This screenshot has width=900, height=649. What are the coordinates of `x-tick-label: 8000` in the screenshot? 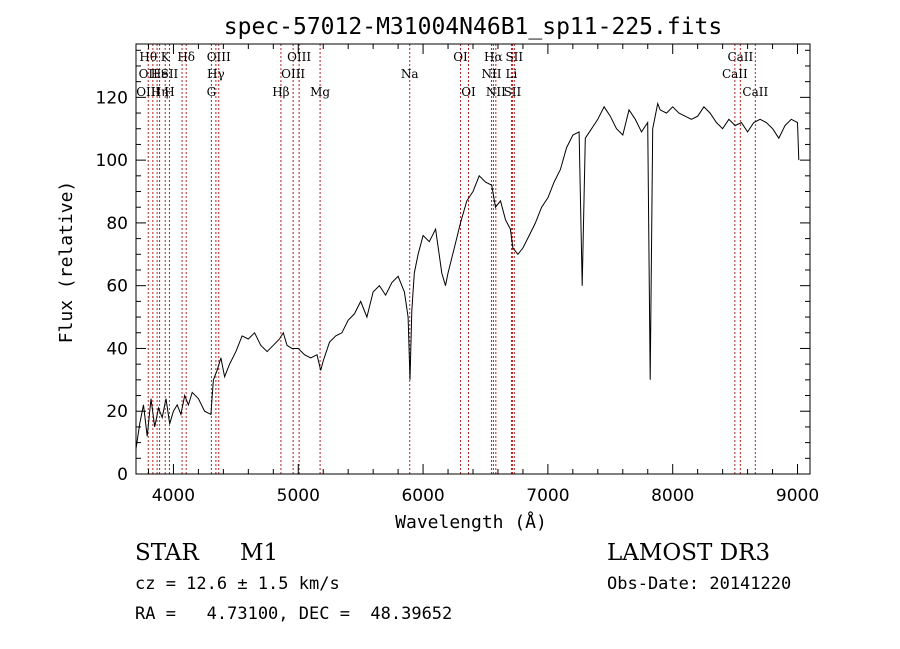 It's located at (672, 496).